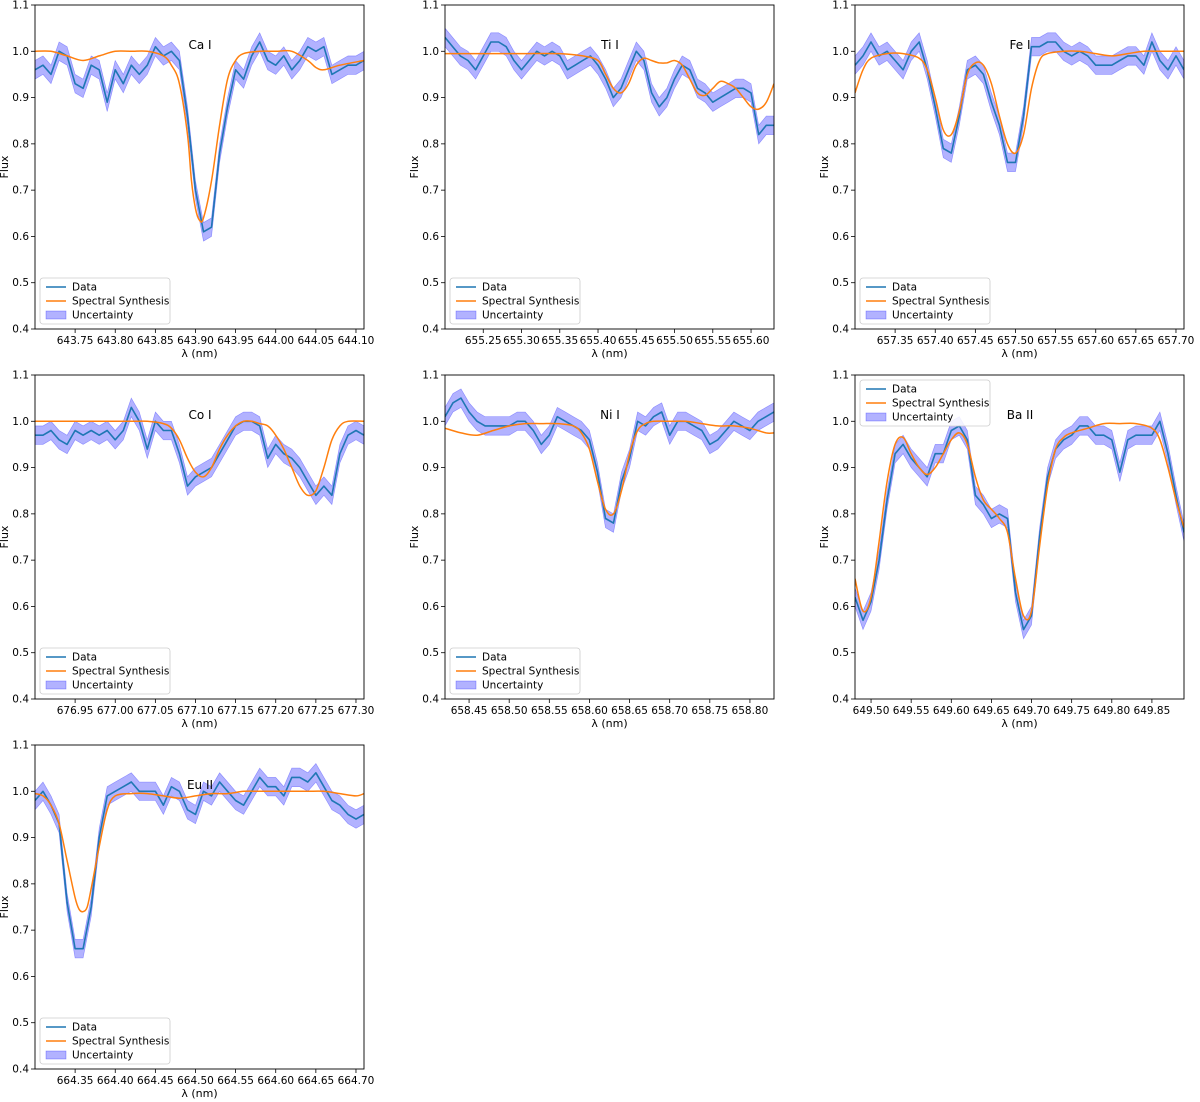 The image size is (1200, 1102). What do you see at coordinates (75, 711) in the screenshot?
I see `x-tick-label: 676.95` at bounding box center [75, 711].